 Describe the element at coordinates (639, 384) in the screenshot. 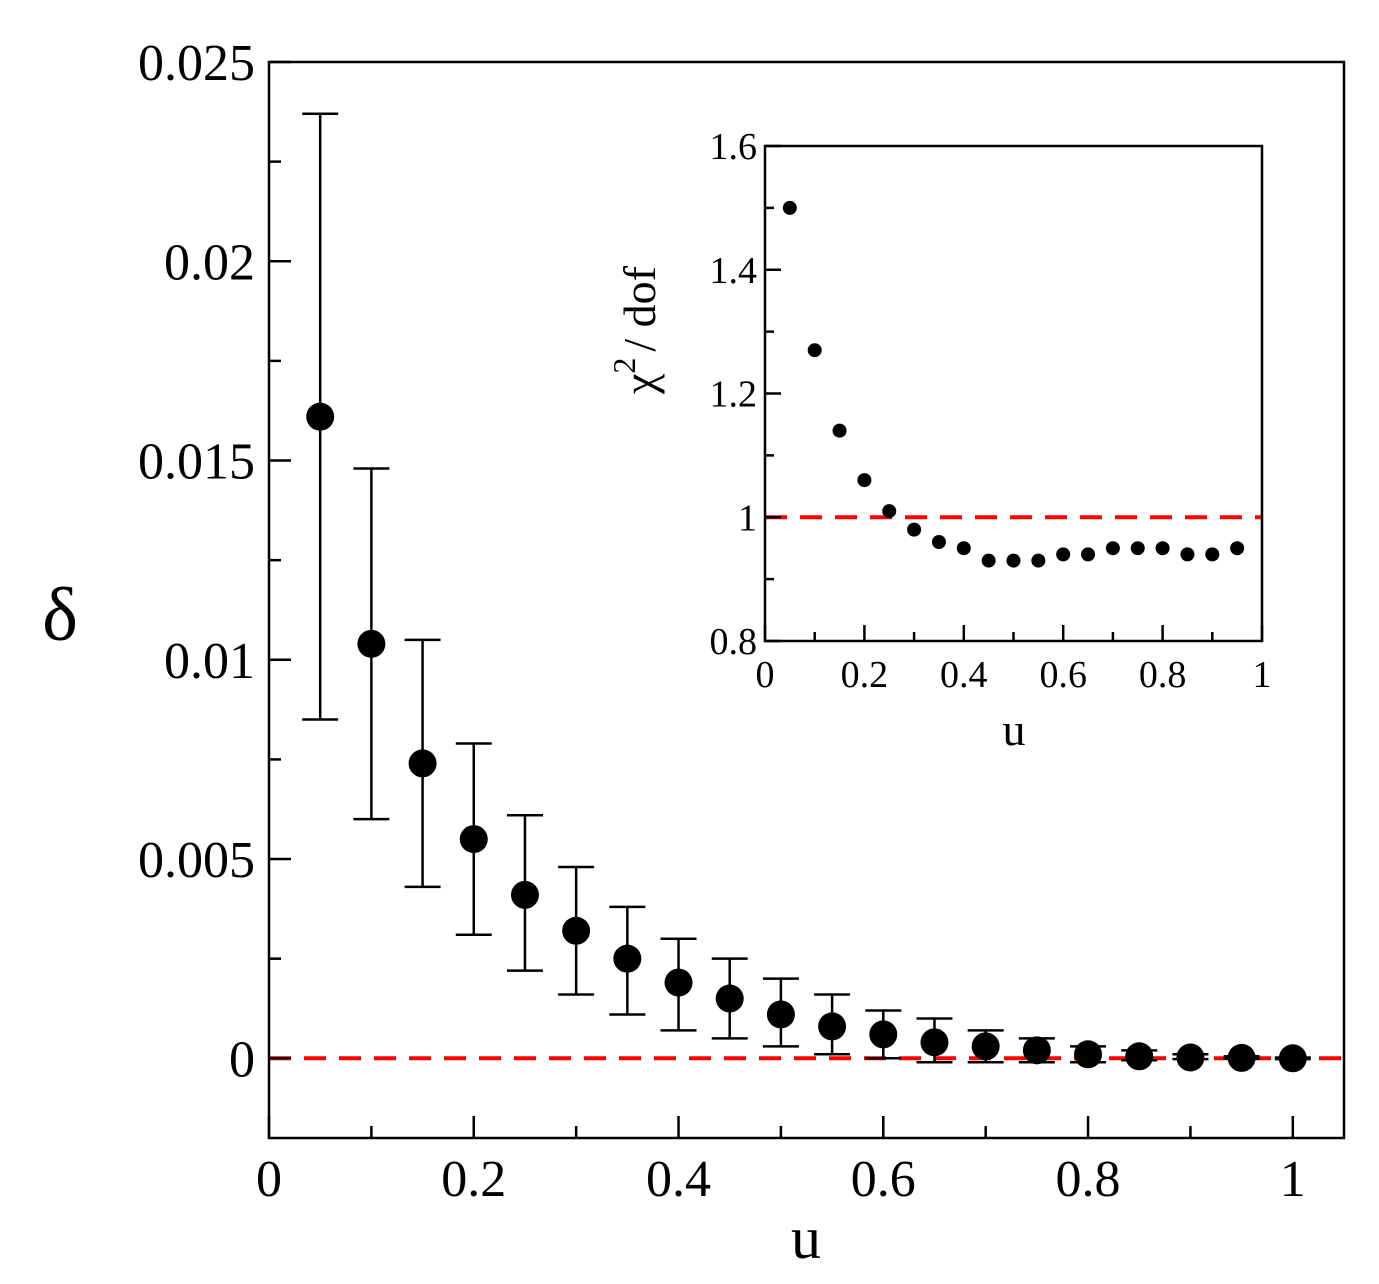

I see `inset-y-label-symbol: χ` at that location.